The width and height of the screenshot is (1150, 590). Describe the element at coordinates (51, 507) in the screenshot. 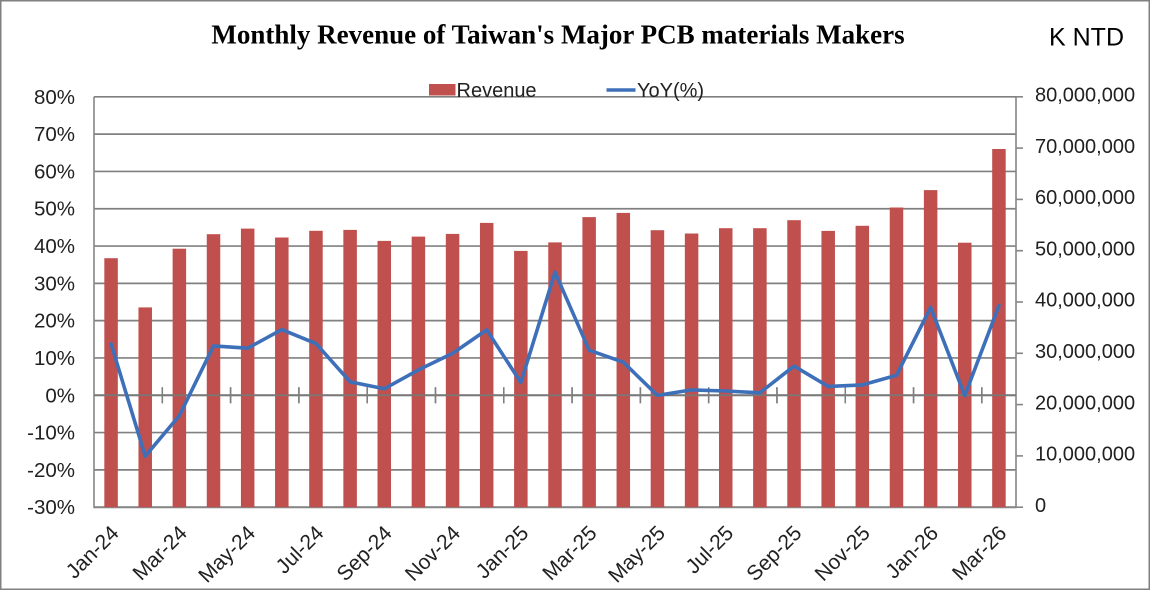

I see `svg-text: -30%` at that location.